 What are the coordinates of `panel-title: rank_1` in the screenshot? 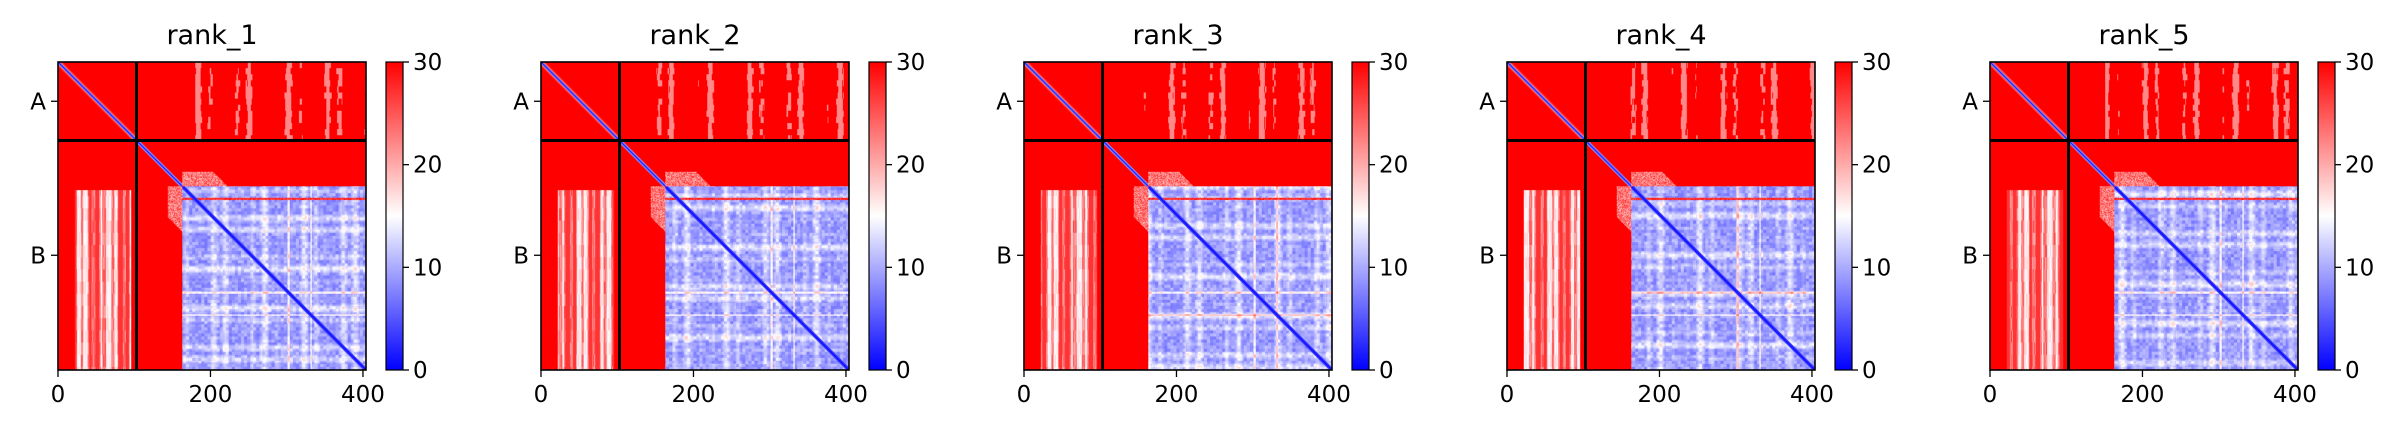 It's located at (211, 35).